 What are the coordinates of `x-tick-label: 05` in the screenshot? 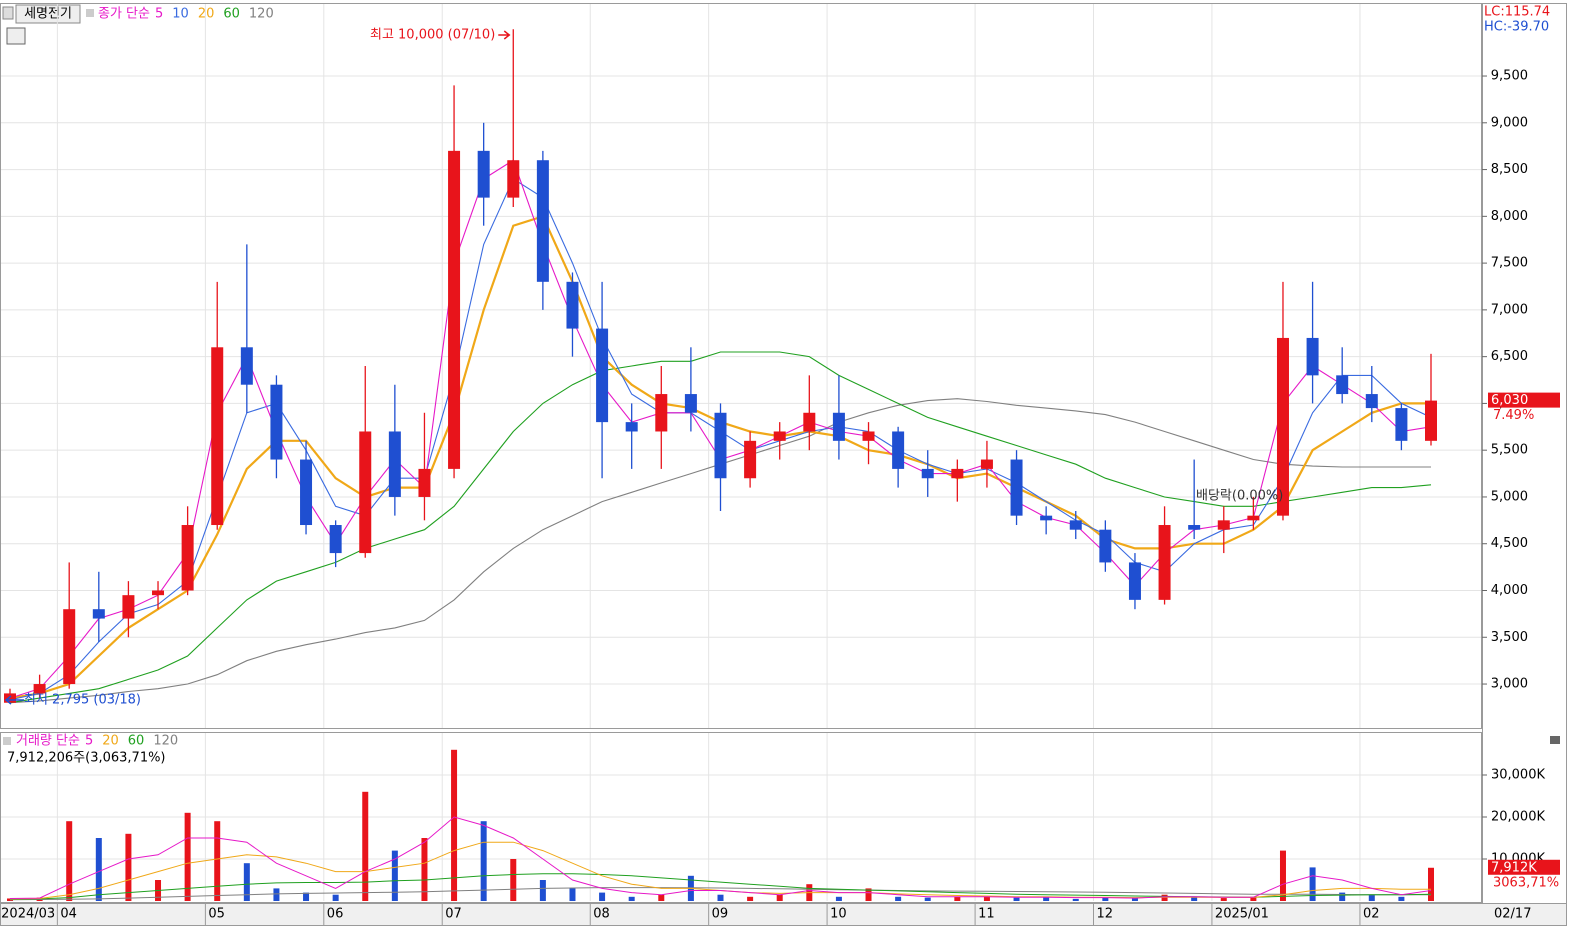 It's located at (216, 914).